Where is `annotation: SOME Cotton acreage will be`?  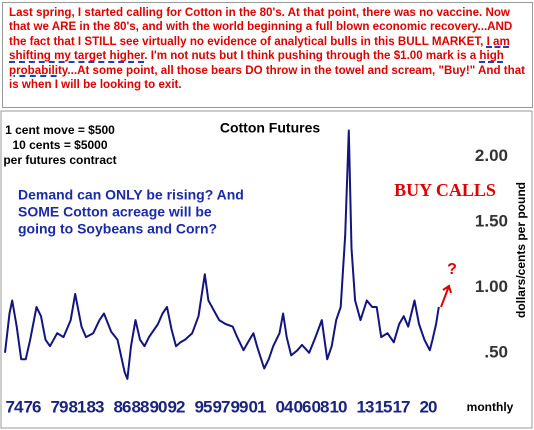 annotation: SOME Cotton acreage will be is located at coordinates (115, 212).